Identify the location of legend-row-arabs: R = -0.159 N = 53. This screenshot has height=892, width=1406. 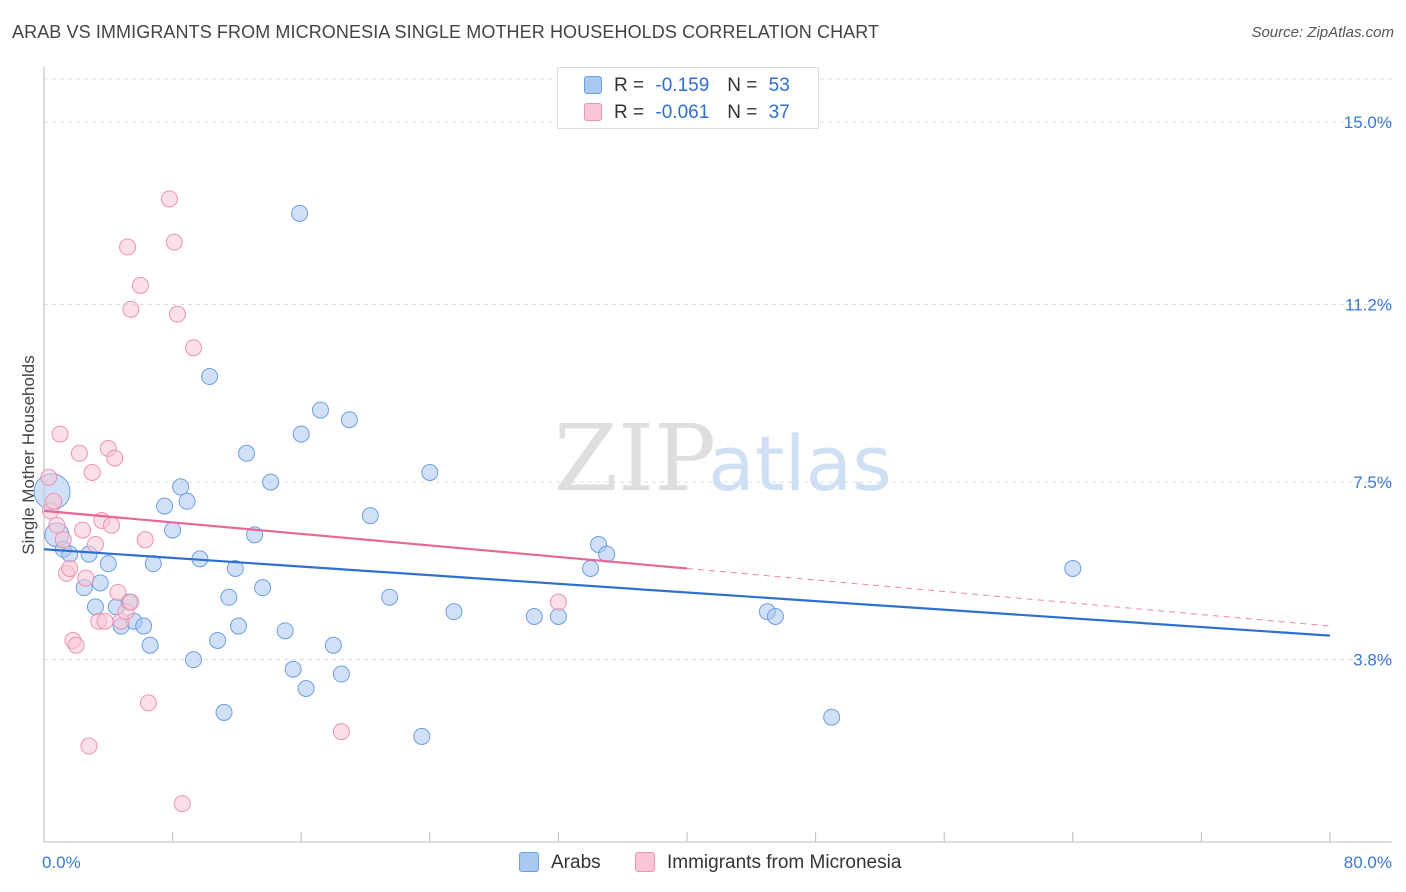
(687, 87).